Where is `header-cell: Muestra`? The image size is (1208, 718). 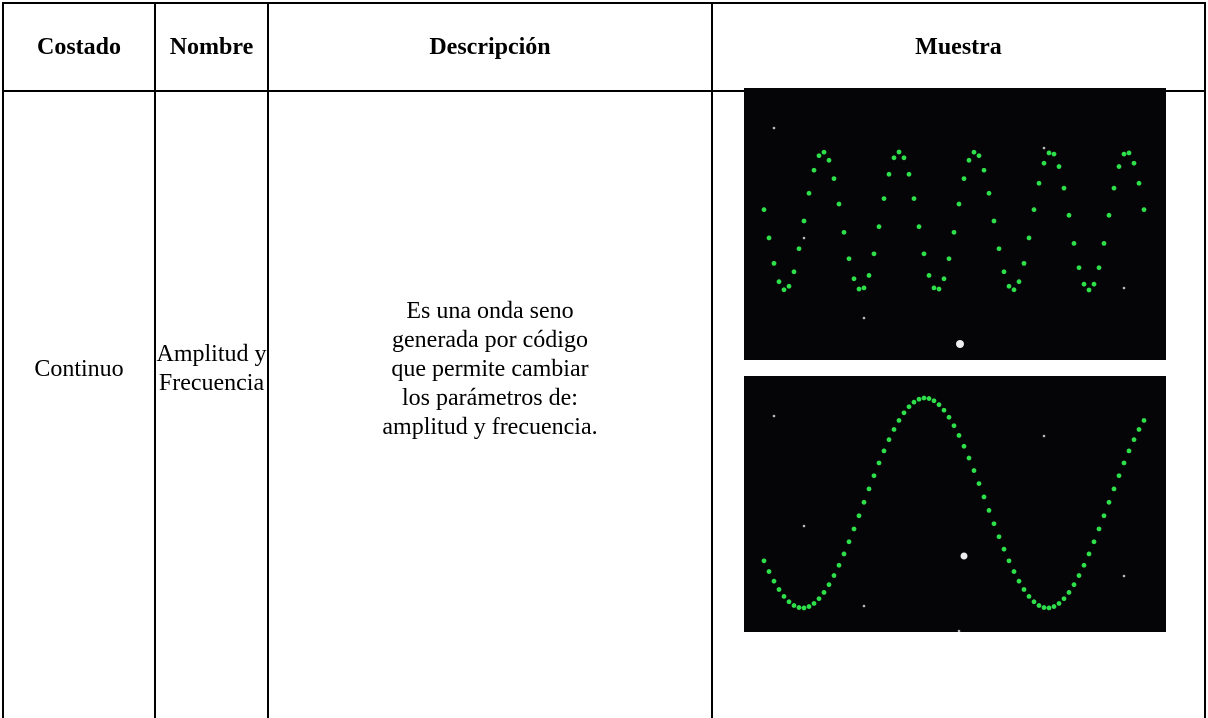 header-cell: Muestra is located at coordinates (958, 46).